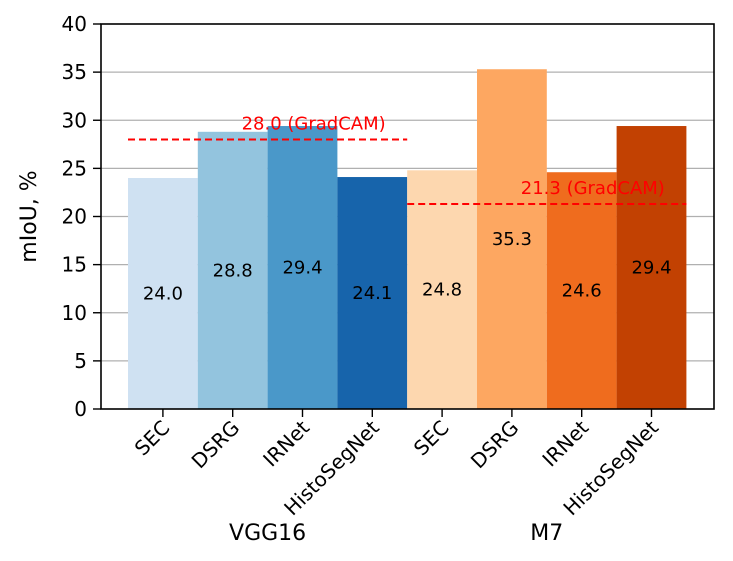  I want to click on bar-value-label: 24.1, so click(372, 293).